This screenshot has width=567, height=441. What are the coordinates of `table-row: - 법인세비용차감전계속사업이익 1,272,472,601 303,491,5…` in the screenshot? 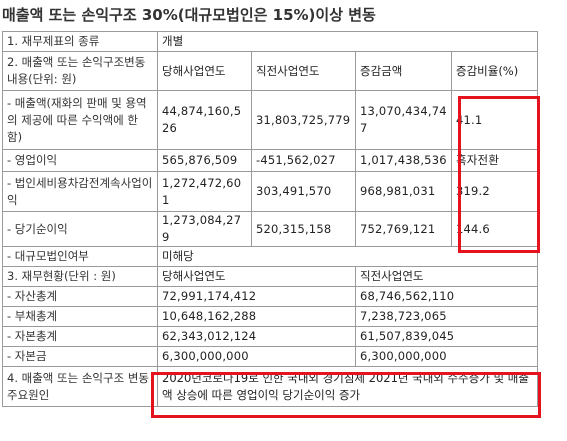 It's located at (270, 191).